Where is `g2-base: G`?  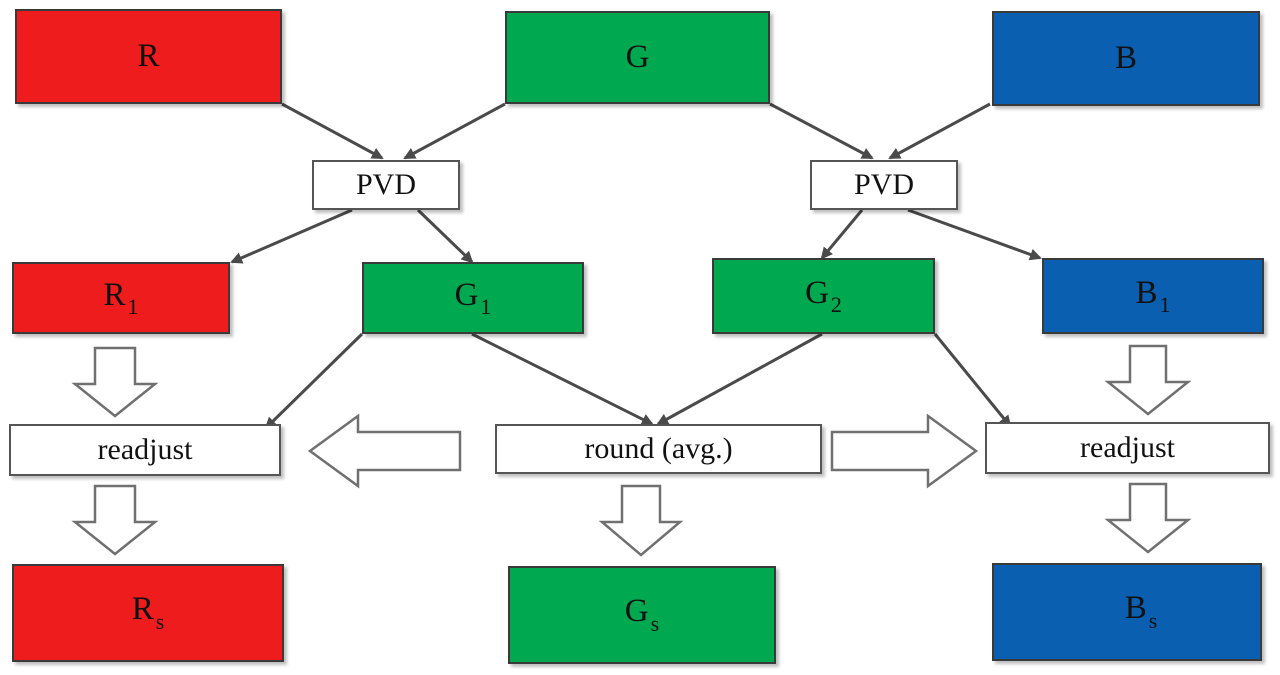 g2-base: G is located at coordinates (817, 292).